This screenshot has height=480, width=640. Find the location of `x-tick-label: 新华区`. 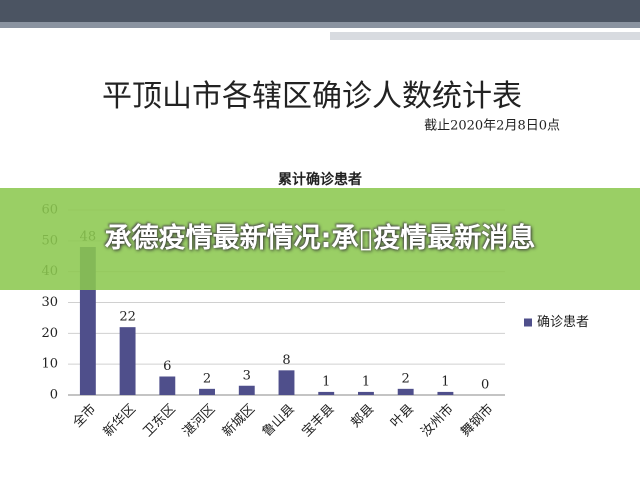

x-tick-label: 新华区 is located at coordinates (119, 420).